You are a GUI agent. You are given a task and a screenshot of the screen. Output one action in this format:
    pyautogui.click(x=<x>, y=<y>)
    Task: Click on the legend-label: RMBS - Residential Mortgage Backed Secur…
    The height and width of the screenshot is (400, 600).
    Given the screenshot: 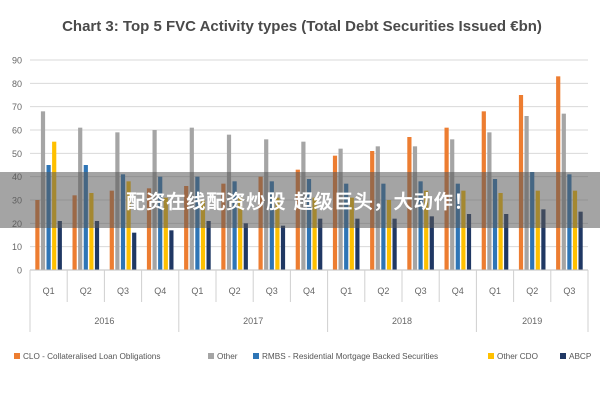 What is the action you would take?
    pyautogui.click(x=350, y=356)
    